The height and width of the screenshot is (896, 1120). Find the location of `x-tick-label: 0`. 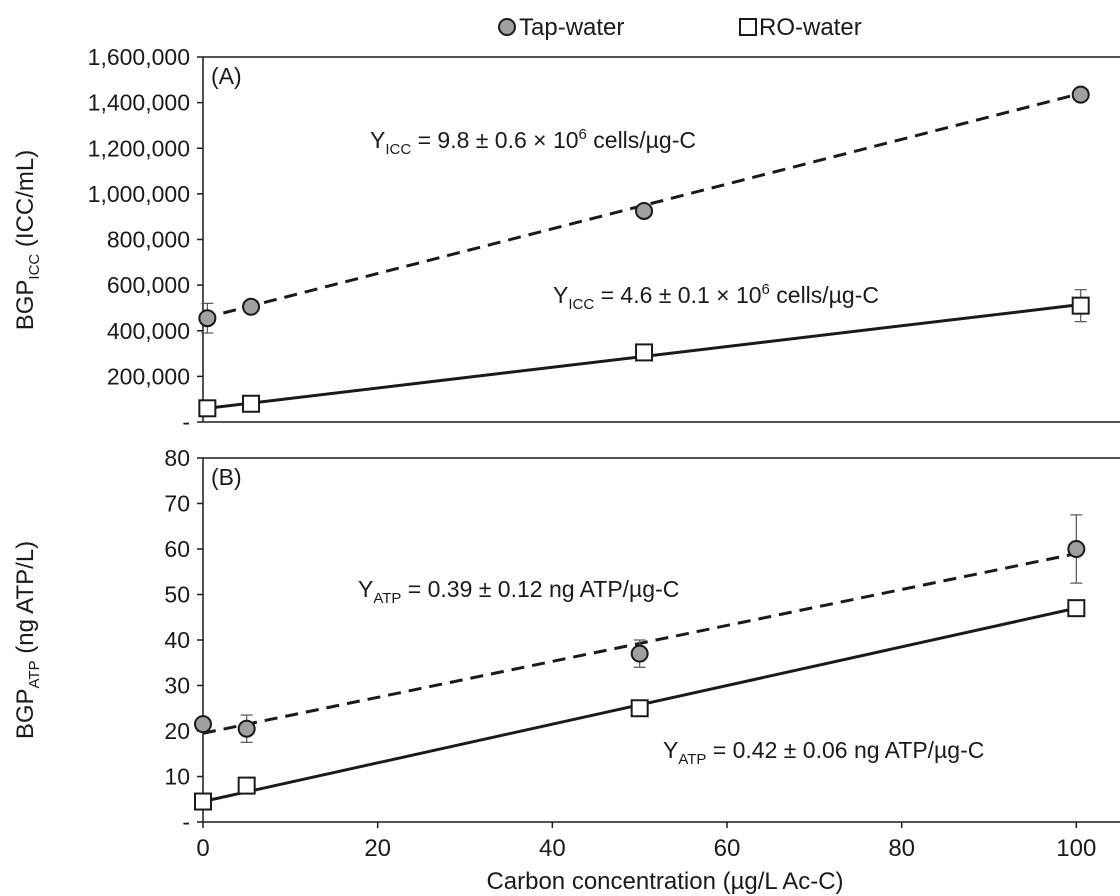

x-tick-label: 0 is located at coordinates (202, 848).